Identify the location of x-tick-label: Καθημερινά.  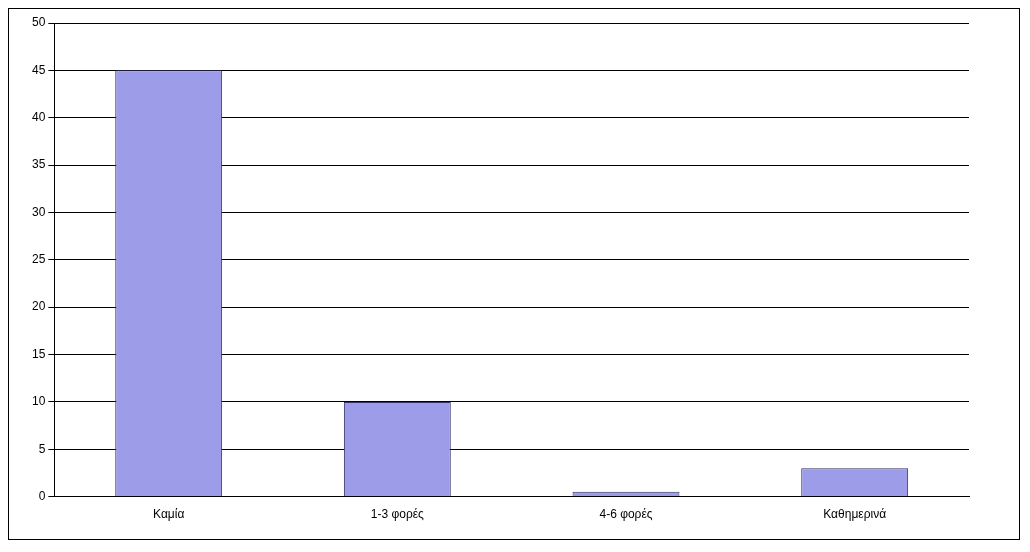
(855, 514).